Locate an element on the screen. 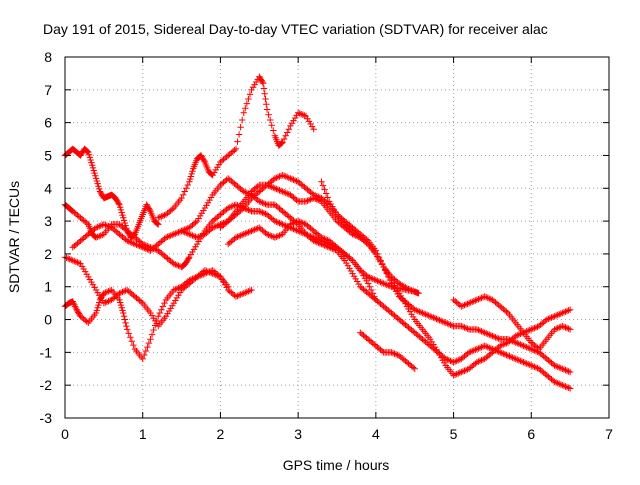 Image resolution: width=640 pixels, height=485 pixels. y-tick-label: -1 is located at coordinates (46, 352).